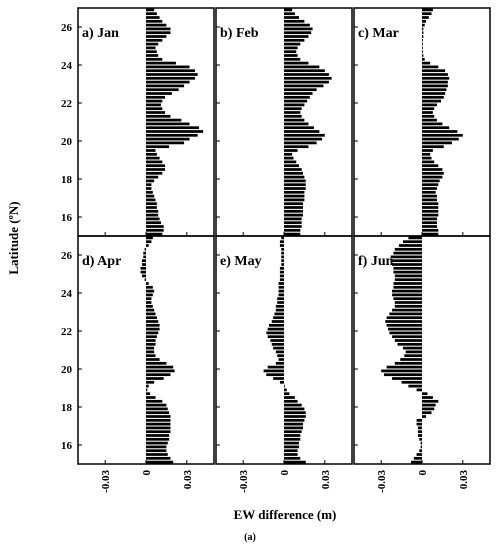 The width and height of the screenshot is (499, 550). Describe the element at coordinates (13, 237) in the screenshot. I see `y-axis-title: Latitude (ºN)` at that location.